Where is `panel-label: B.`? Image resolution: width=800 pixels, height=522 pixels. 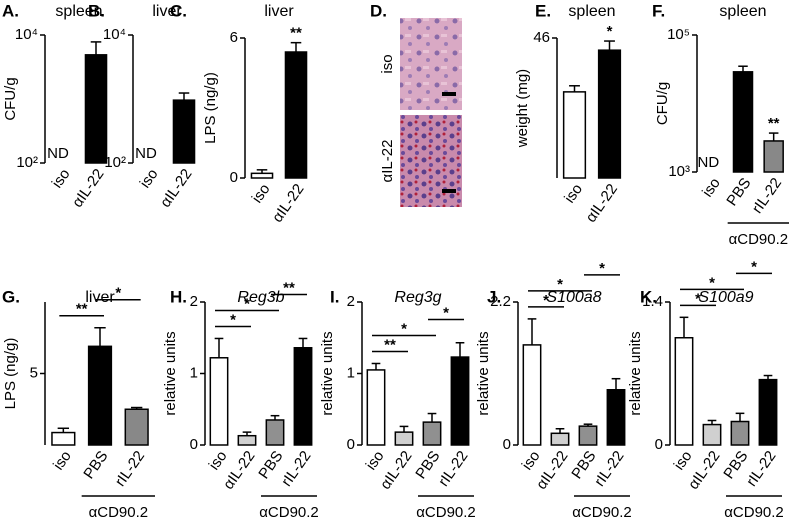 panel-label: B. is located at coordinates (96, 10).